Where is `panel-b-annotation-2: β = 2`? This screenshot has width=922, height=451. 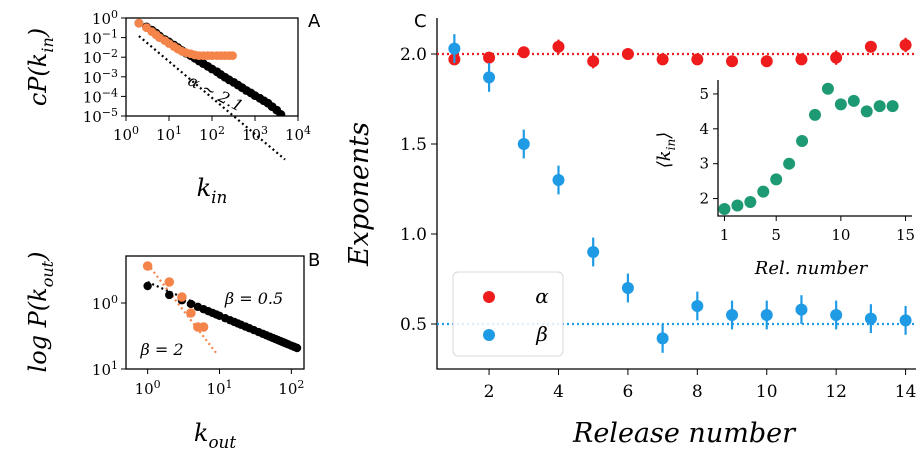 panel-b-annotation-2: β = 2 is located at coordinates (161, 349).